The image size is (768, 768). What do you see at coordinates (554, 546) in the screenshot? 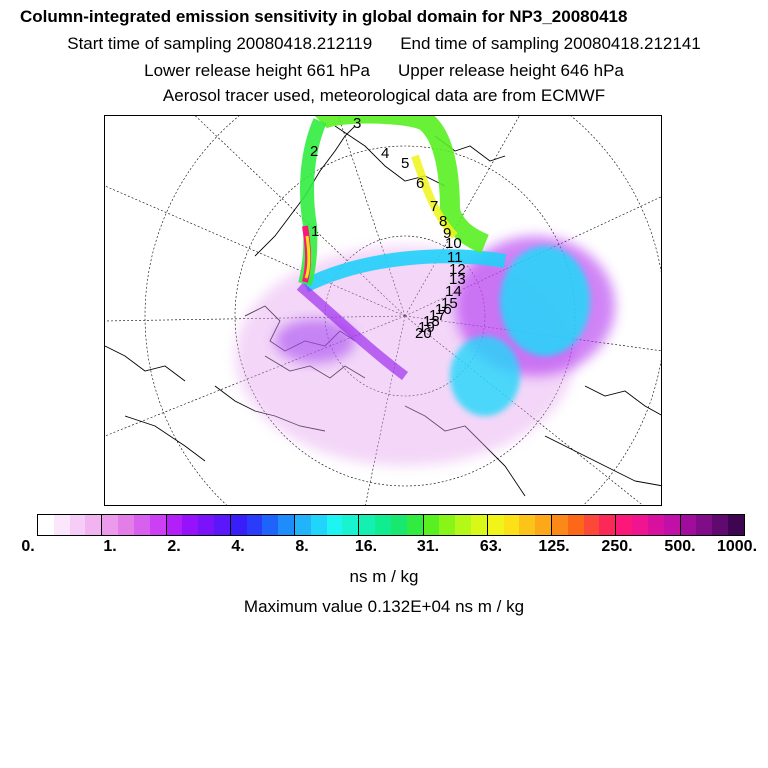
I see `colorbar-tick-label: 125.` at bounding box center [554, 546].